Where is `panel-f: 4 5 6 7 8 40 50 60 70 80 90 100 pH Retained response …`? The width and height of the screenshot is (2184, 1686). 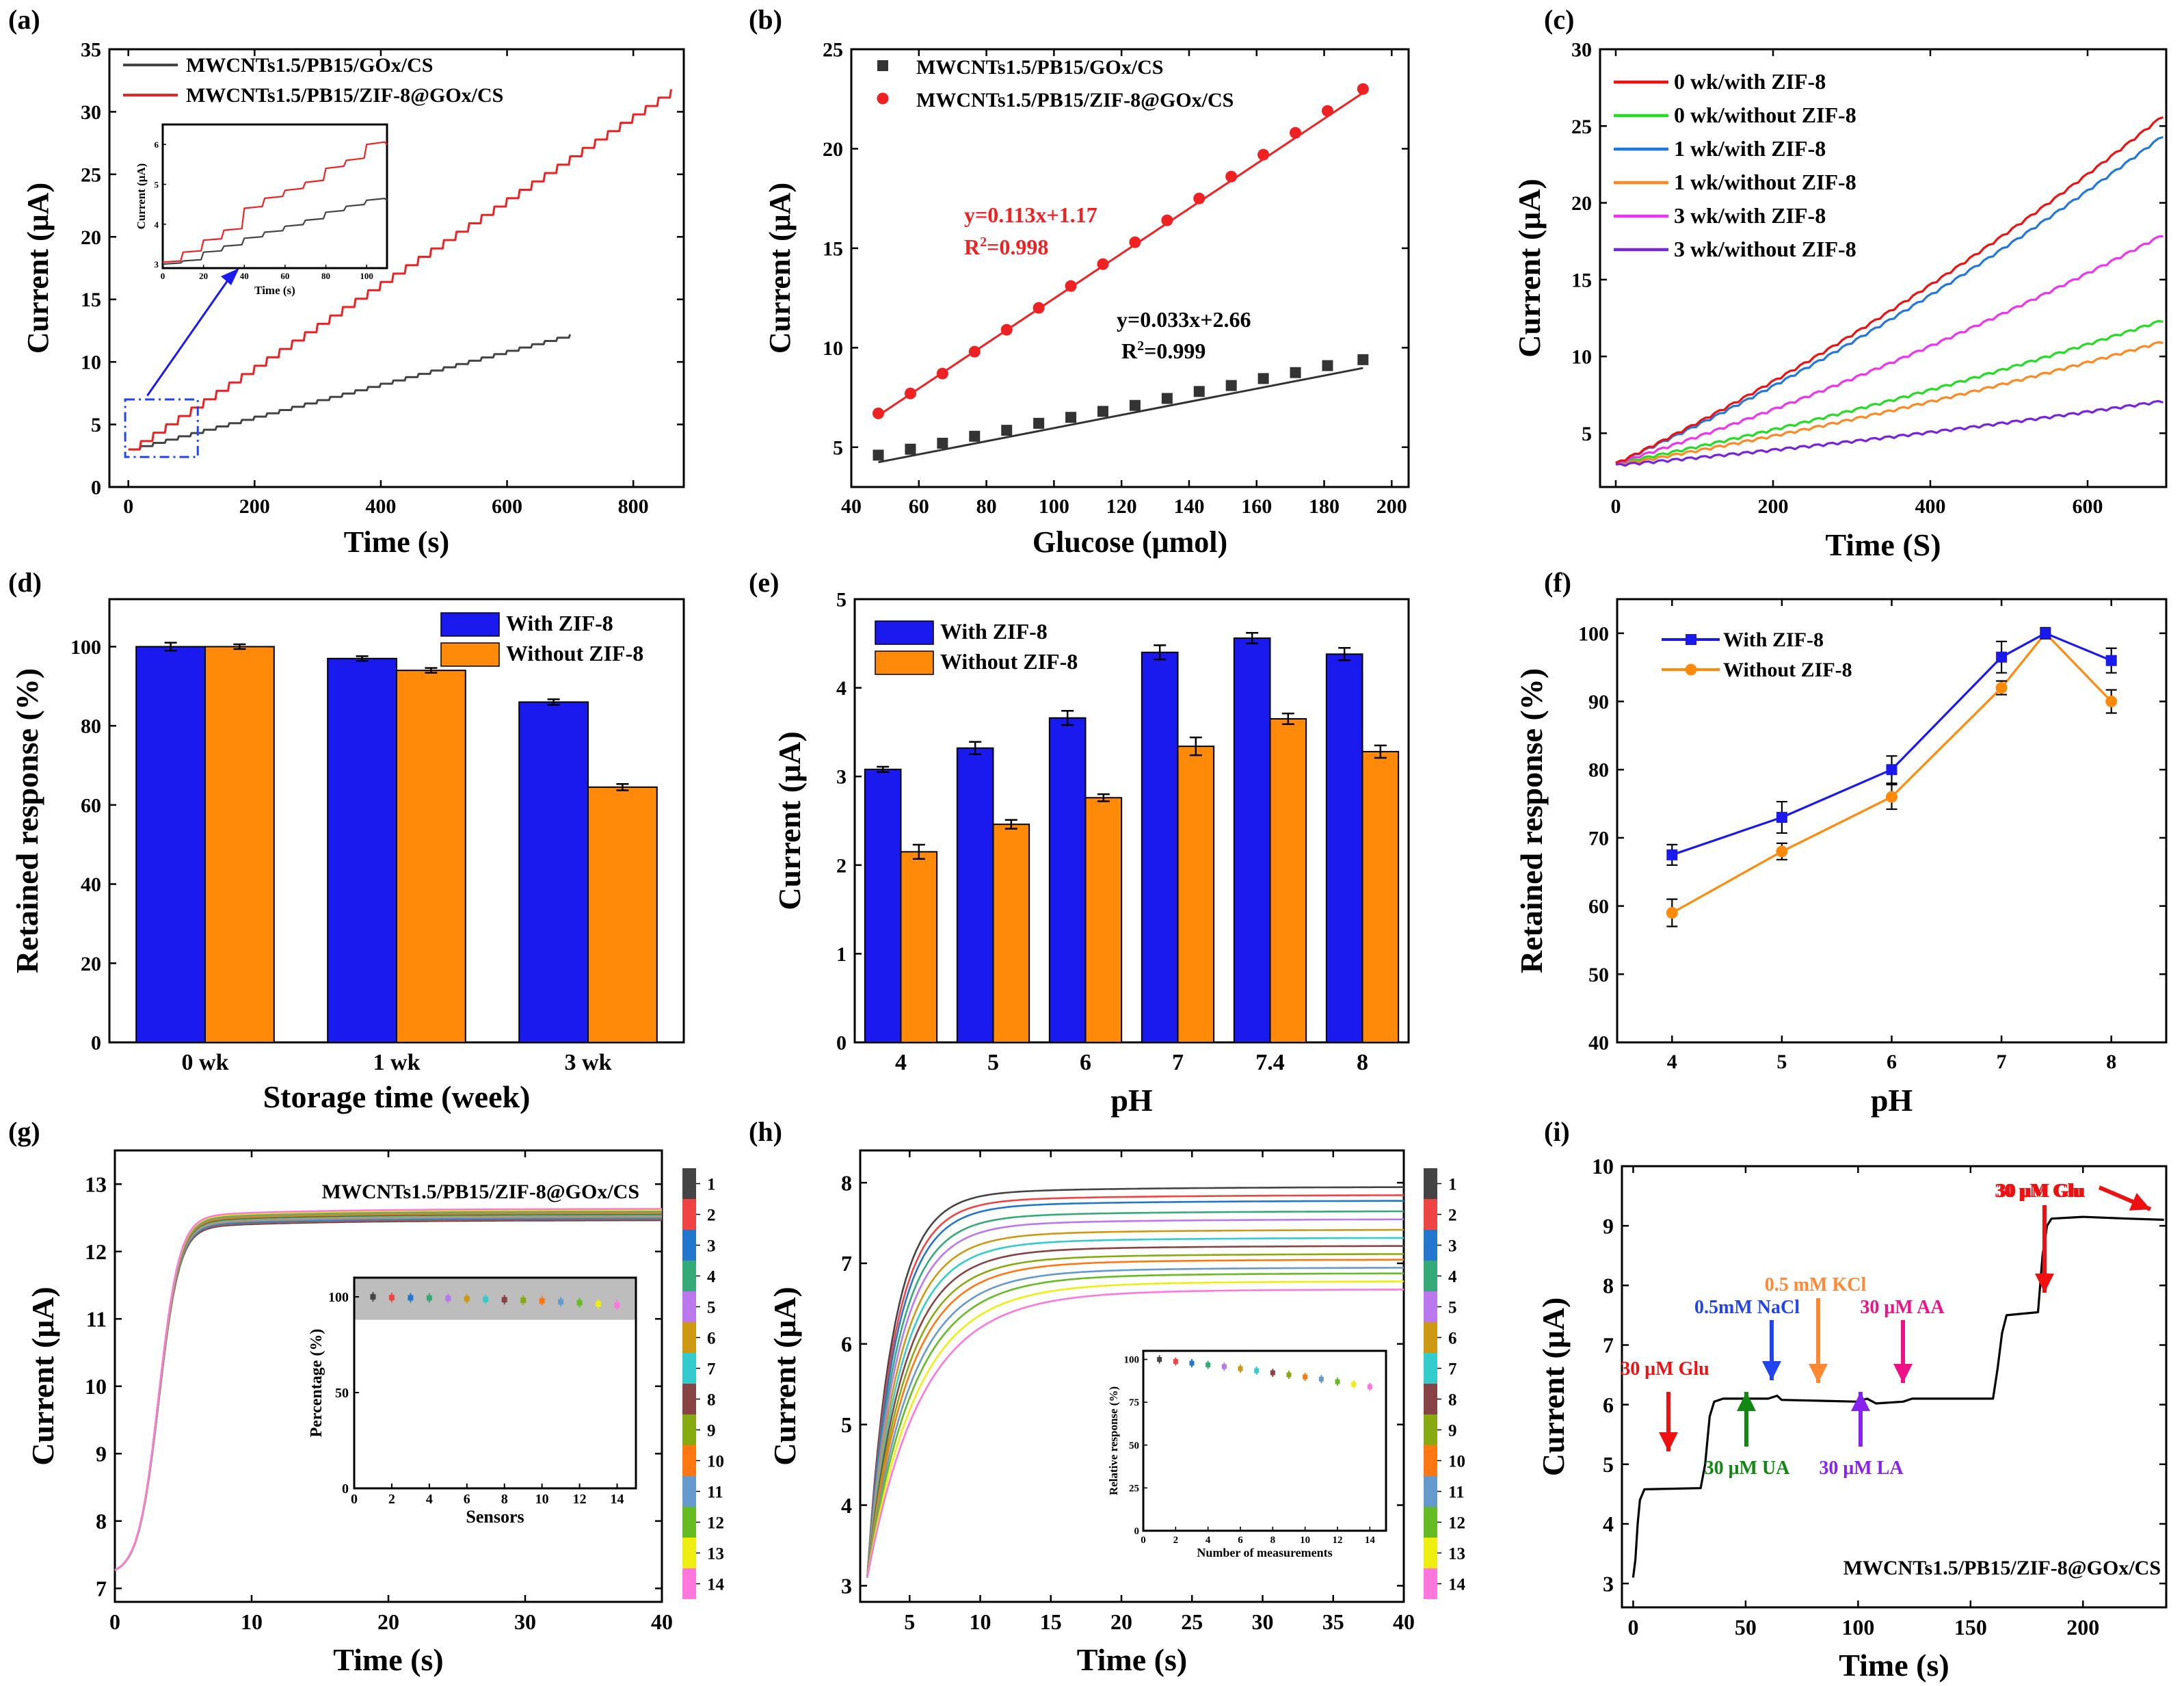 panel-f: 4 5 6 7 8 40 50 60 70 80 90 100 pH Retained response … is located at coordinates (1841, 842).